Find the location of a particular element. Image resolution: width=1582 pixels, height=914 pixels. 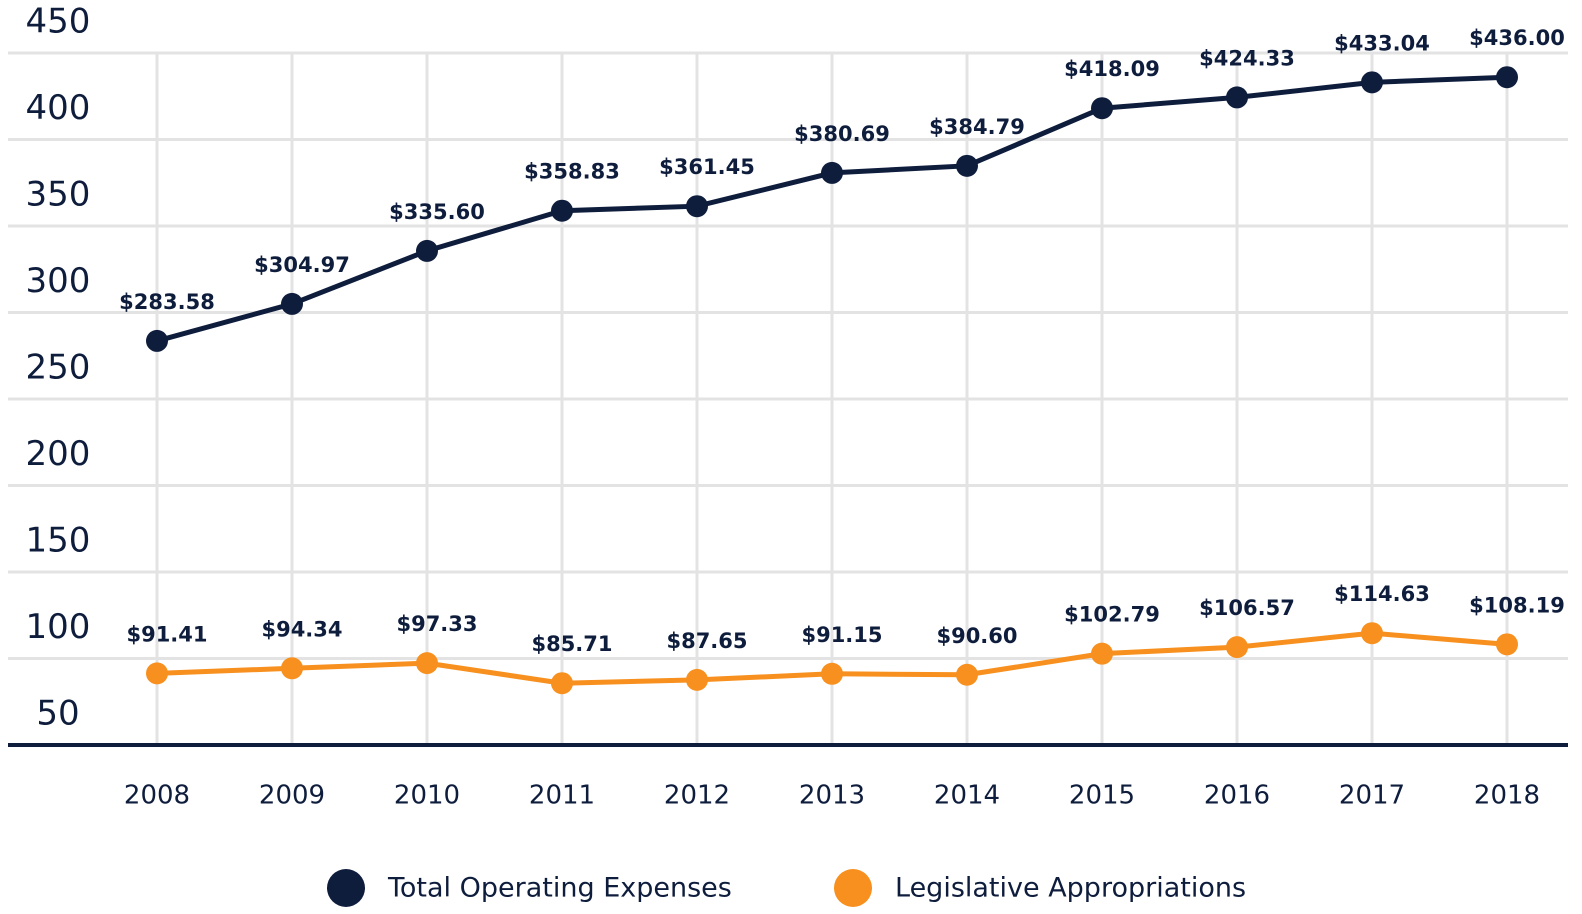

x-tick-label: 2018 is located at coordinates (1507, 796).